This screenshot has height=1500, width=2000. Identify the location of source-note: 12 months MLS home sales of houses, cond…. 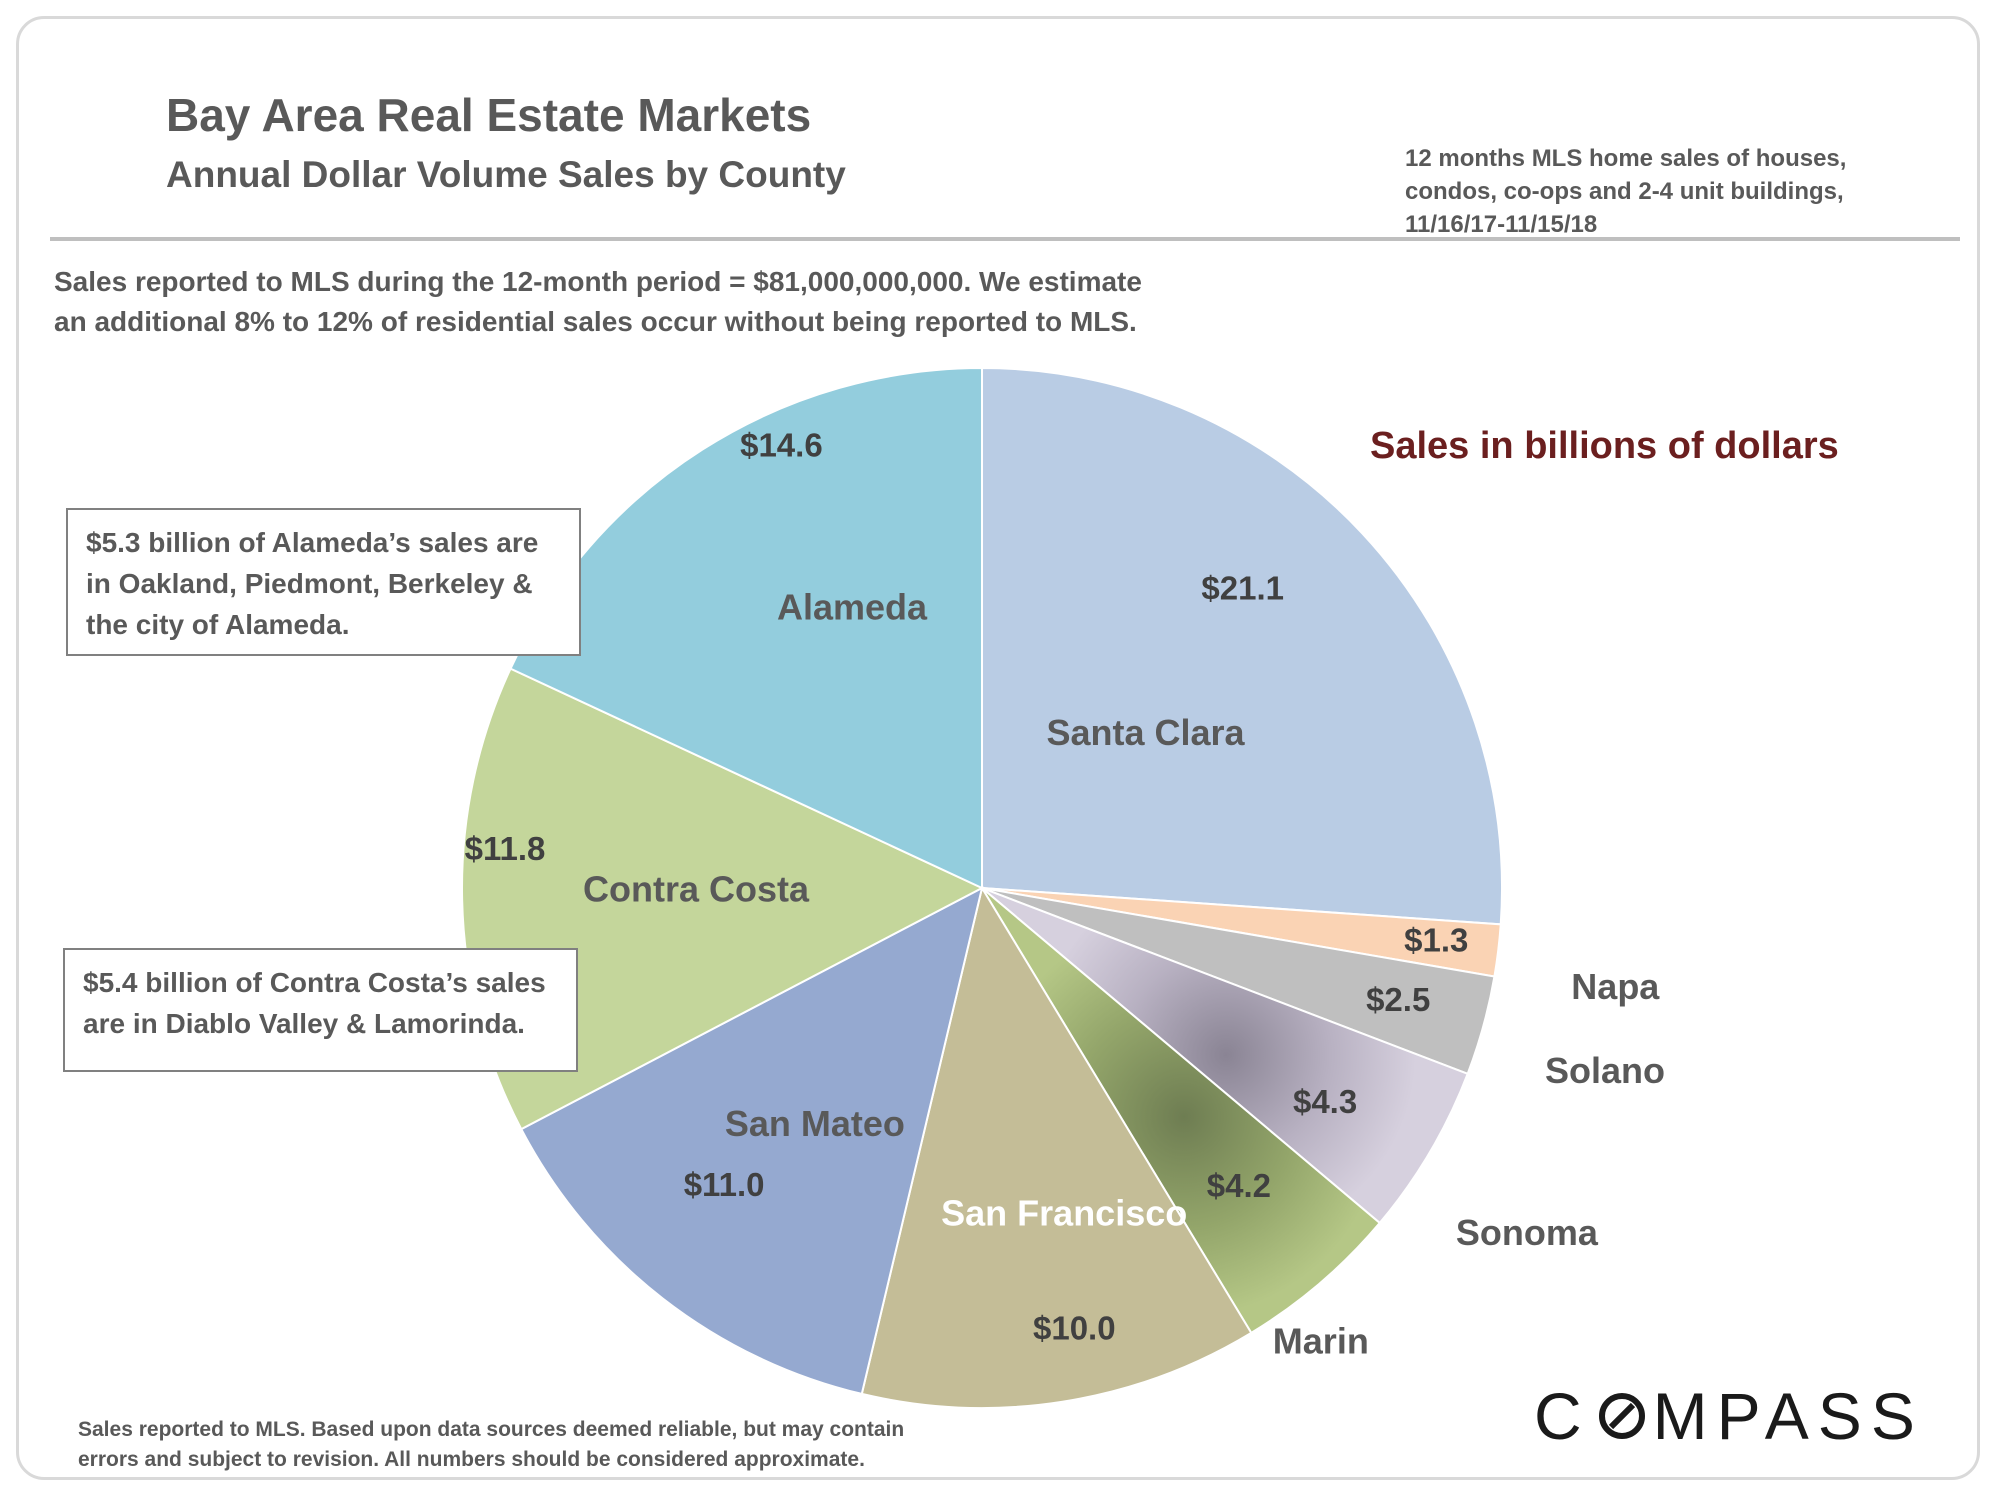
(1665, 191).